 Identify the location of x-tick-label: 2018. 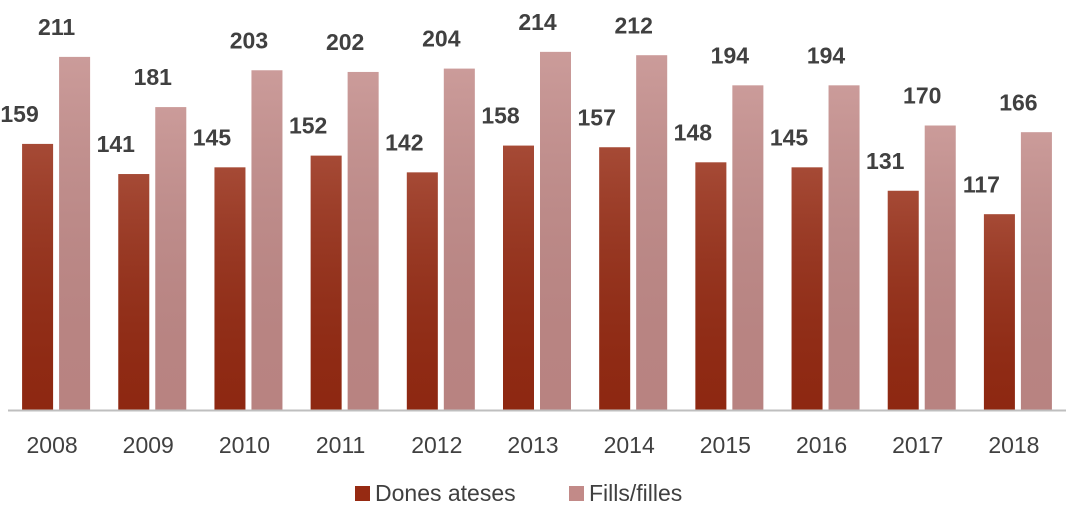
(1013, 445).